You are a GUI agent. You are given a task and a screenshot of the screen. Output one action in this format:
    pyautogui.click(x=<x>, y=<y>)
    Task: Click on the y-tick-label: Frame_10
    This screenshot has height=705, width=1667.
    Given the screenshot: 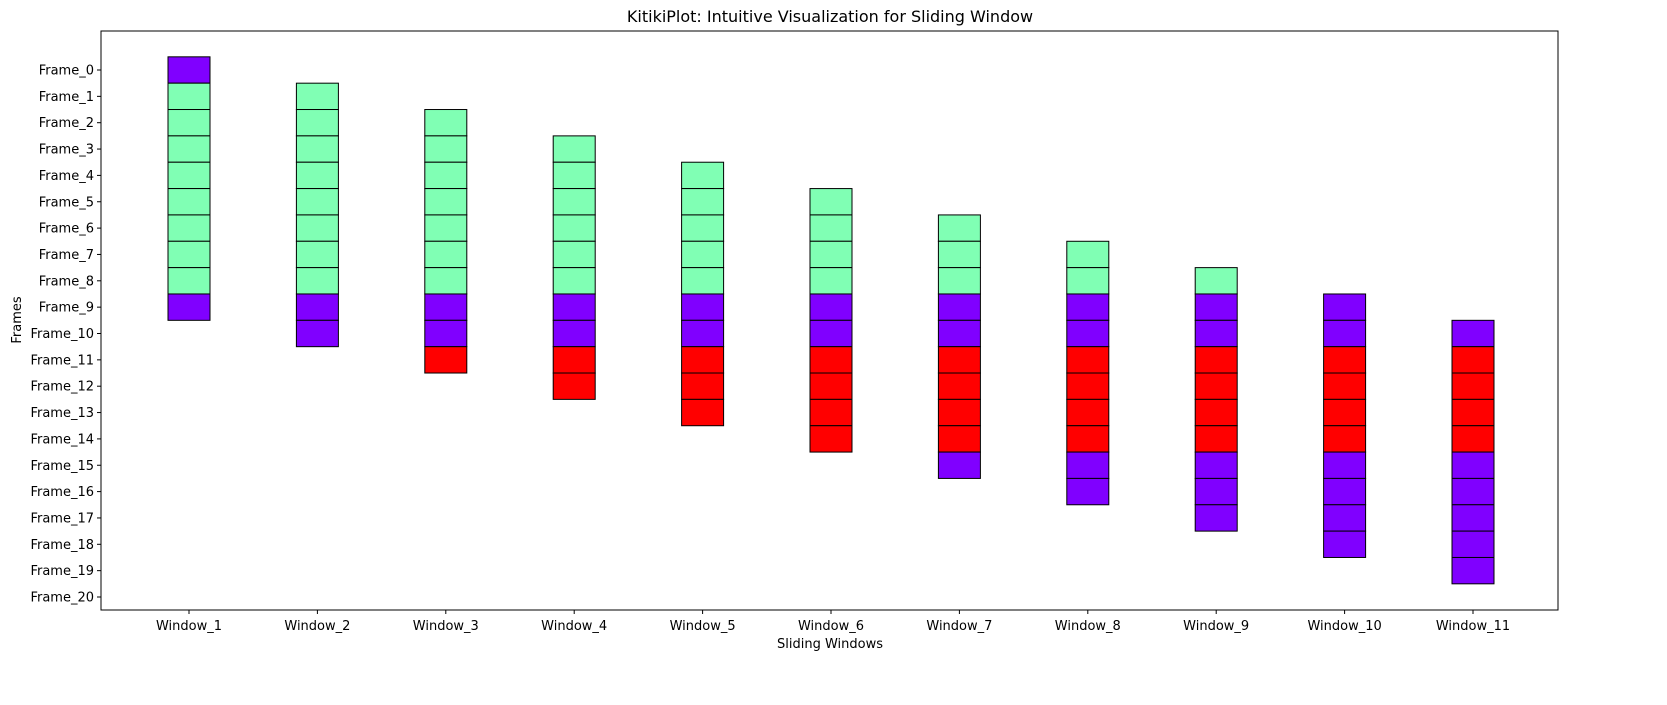 What is the action you would take?
    pyautogui.click(x=62, y=334)
    